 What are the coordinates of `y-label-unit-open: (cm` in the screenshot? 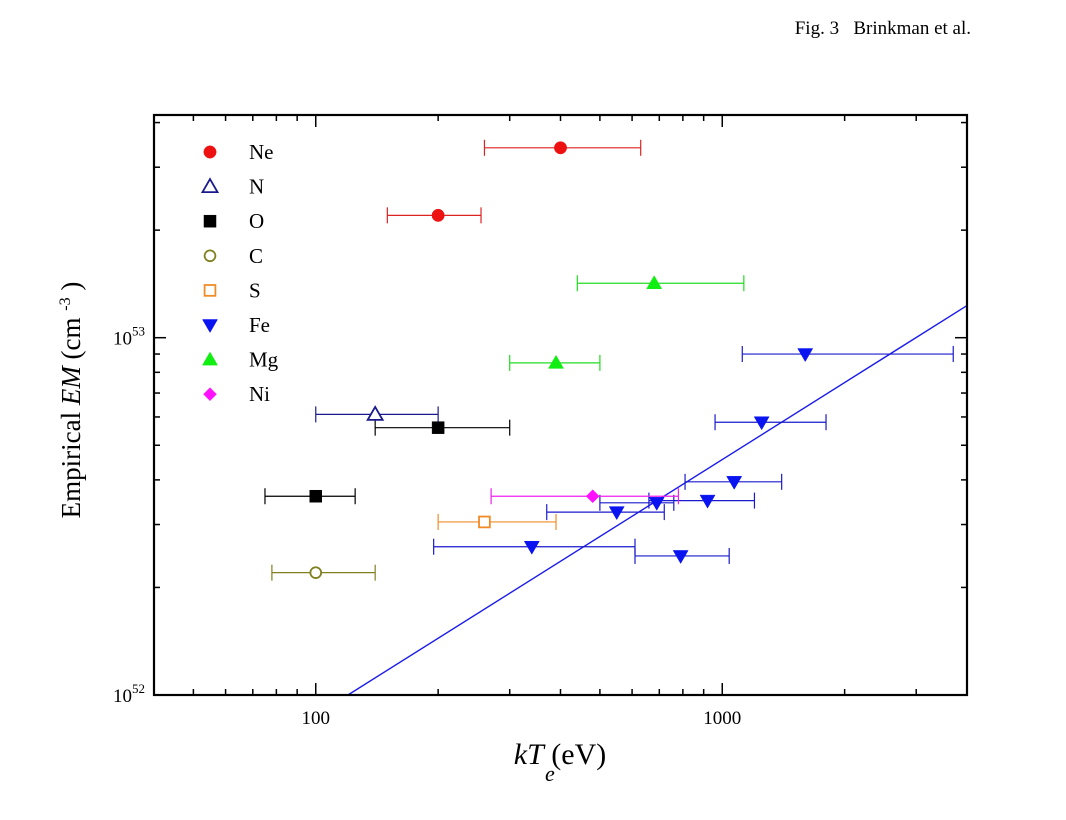 It's located at (71, 338).